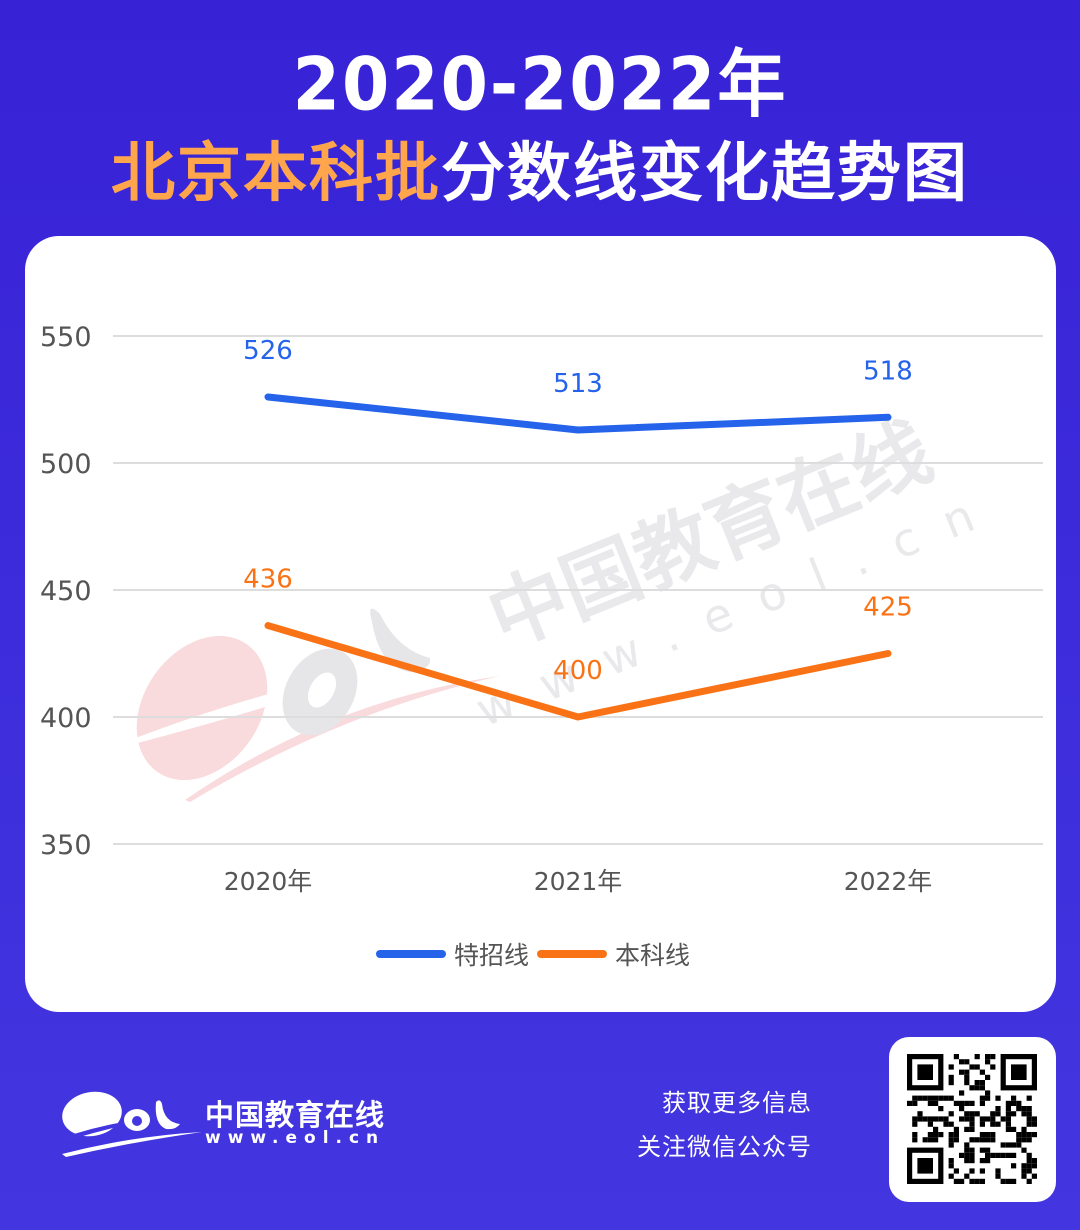 Image resolution: width=1080 pixels, height=1230 pixels. Describe the element at coordinates (411, 954) in the screenshot. I see `legend-swatch-blue` at that location.